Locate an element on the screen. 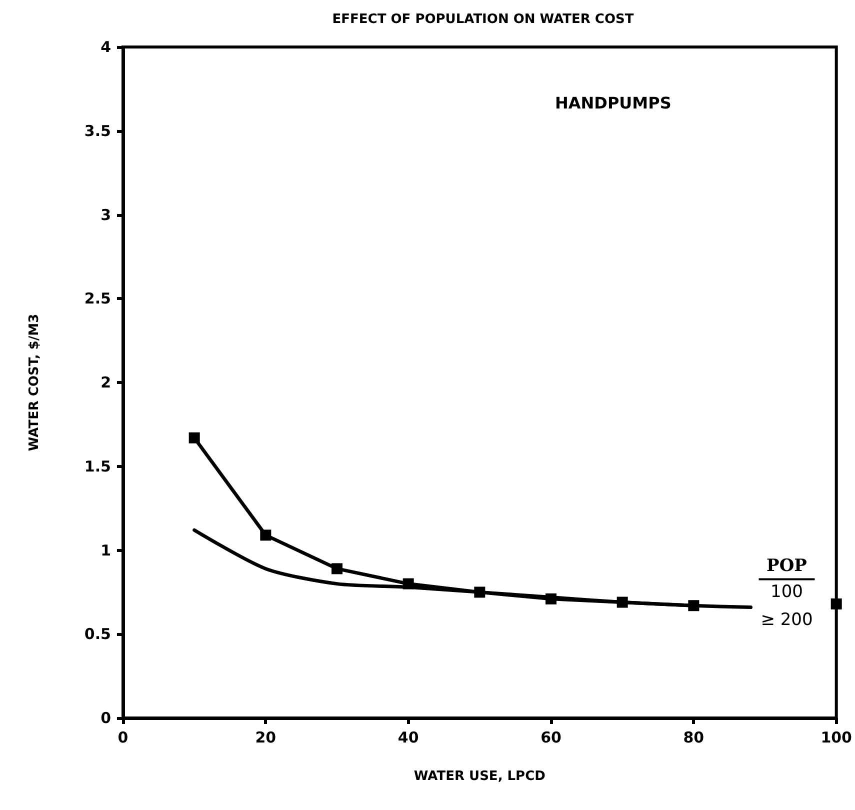 This screenshot has height=810, width=855. x-tick-label: 80 is located at coordinates (693, 737).